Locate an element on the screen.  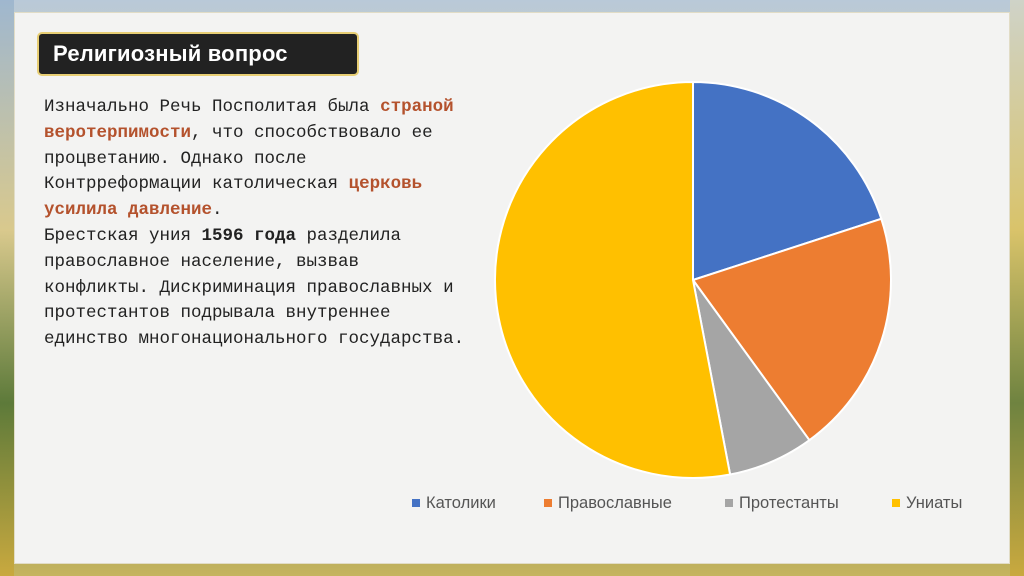
legend-item-protestants: Протестанты is located at coordinates (782, 503).